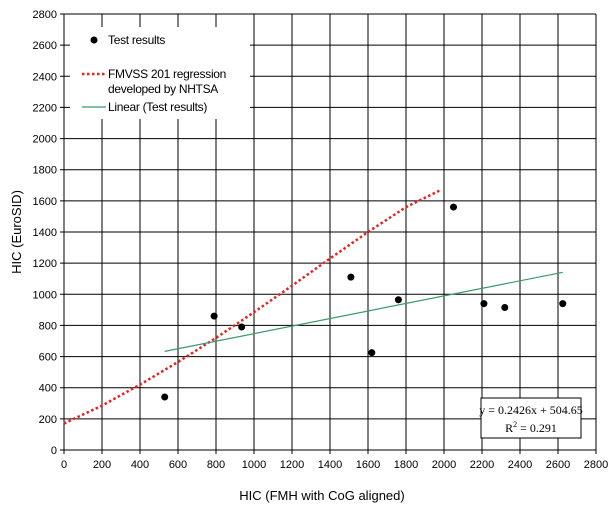 Image resolution: width=608 pixels, height=509 pixels. I want to click on y-tick-label-200: 200, so click(48, 420).